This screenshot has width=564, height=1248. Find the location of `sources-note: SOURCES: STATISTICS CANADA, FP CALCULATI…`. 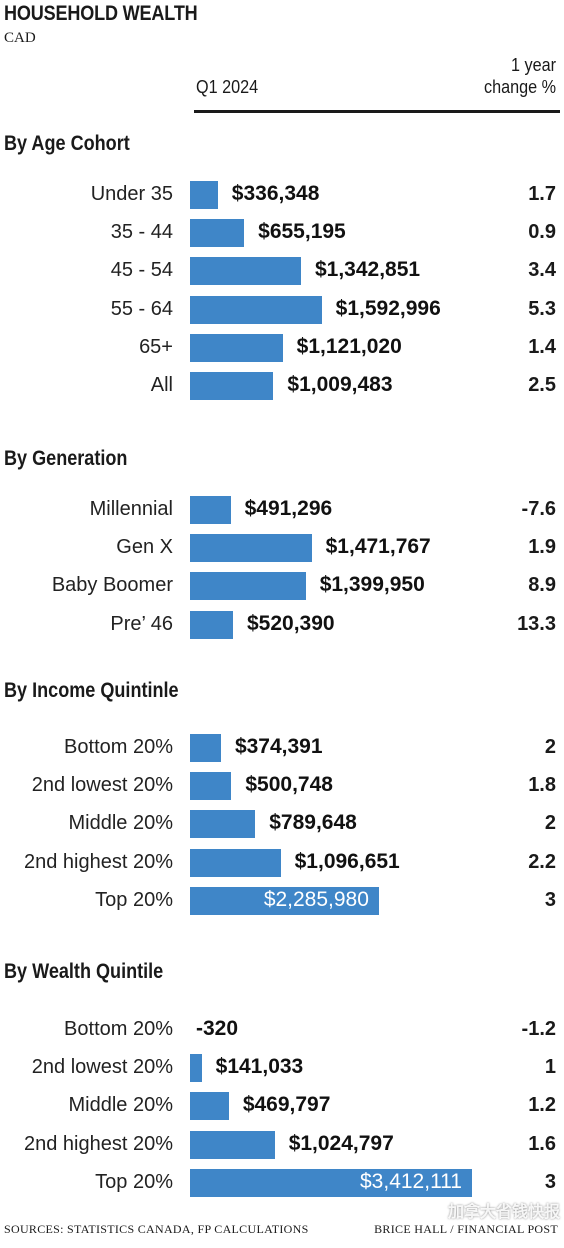

sources-note: SOURCES: STATISTICS CANADA, FP CALCULATI… is located at coordinates (156, 1229).